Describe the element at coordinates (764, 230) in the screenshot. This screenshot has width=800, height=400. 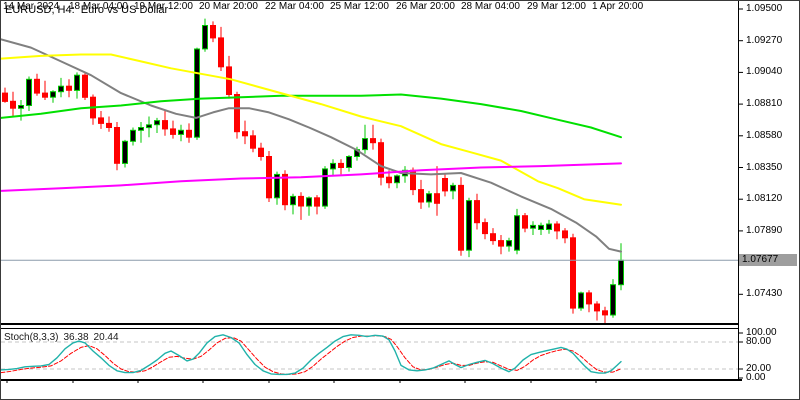
I see `y-axis-label: 1.07890` at that location.